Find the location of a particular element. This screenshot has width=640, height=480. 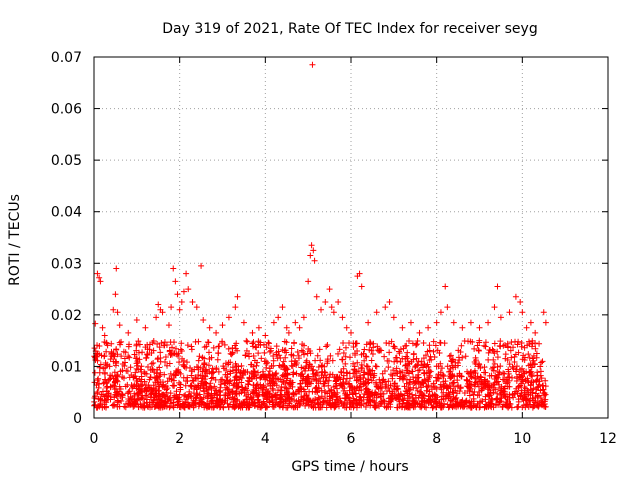

y-tick-label: 0.06 is located at coordinates (66, 110).